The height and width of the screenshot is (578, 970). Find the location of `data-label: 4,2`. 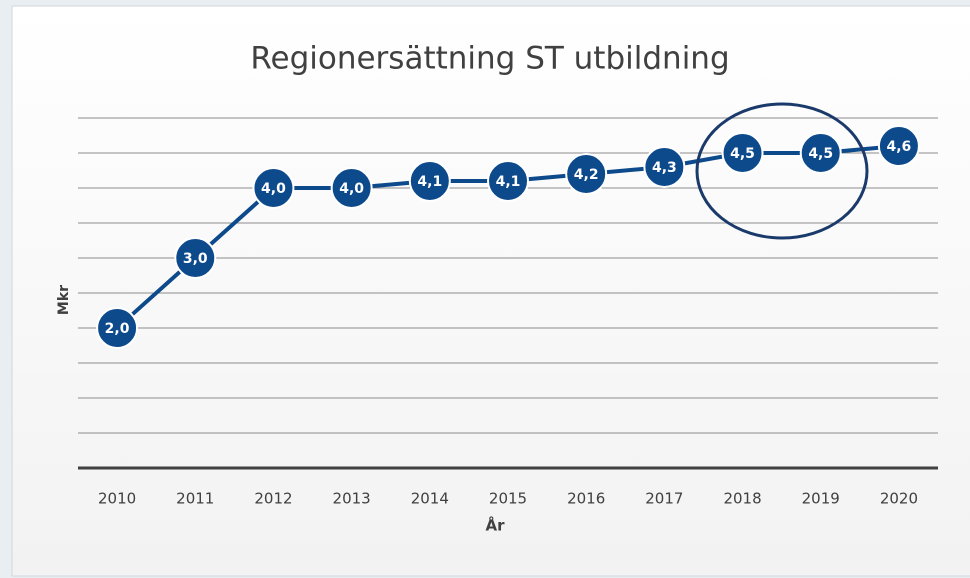

data-label: 4,2 is located at coordinates (586, 175).